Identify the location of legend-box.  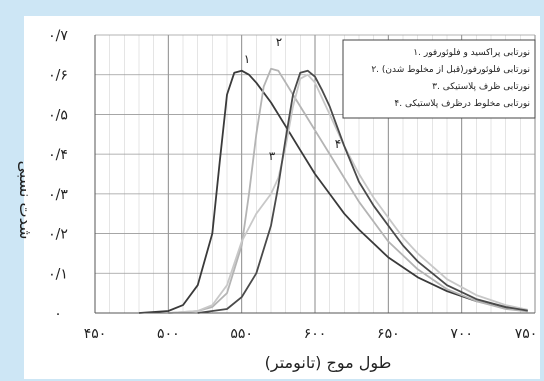
(439, 79).